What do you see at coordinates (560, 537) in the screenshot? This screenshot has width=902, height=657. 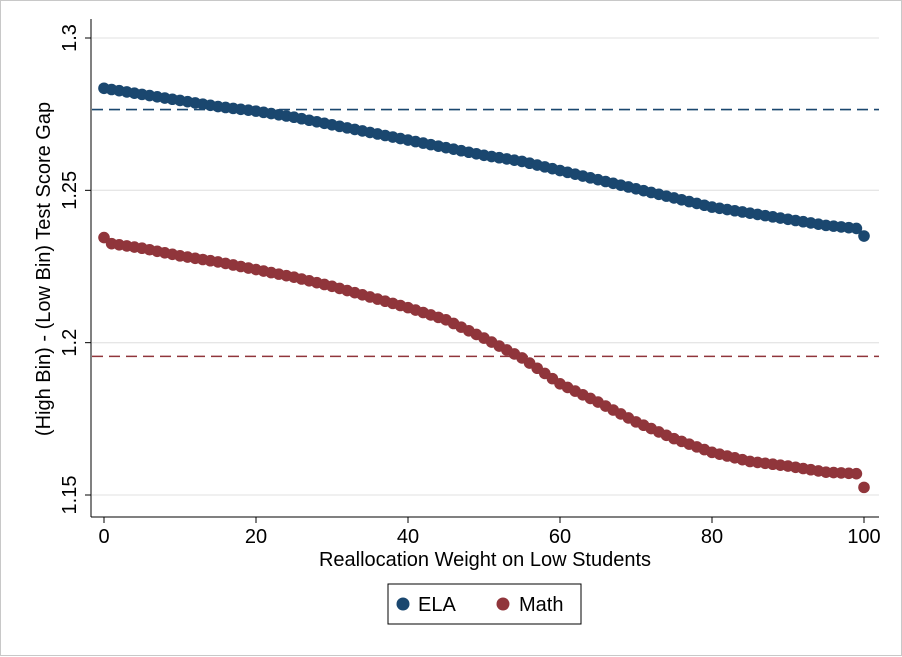 I see `x-tick-label: 60` at bounding box center [560, 537].